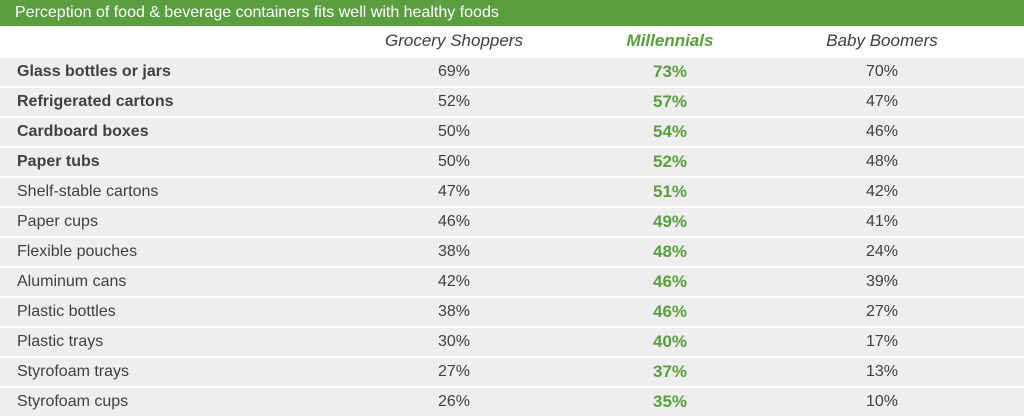 The width and height of the screenshot is (1024, 419). Describe the element at coordinates (154, 72) in the screenshot. I see `row-label: Glass bottles or jars` at that location.